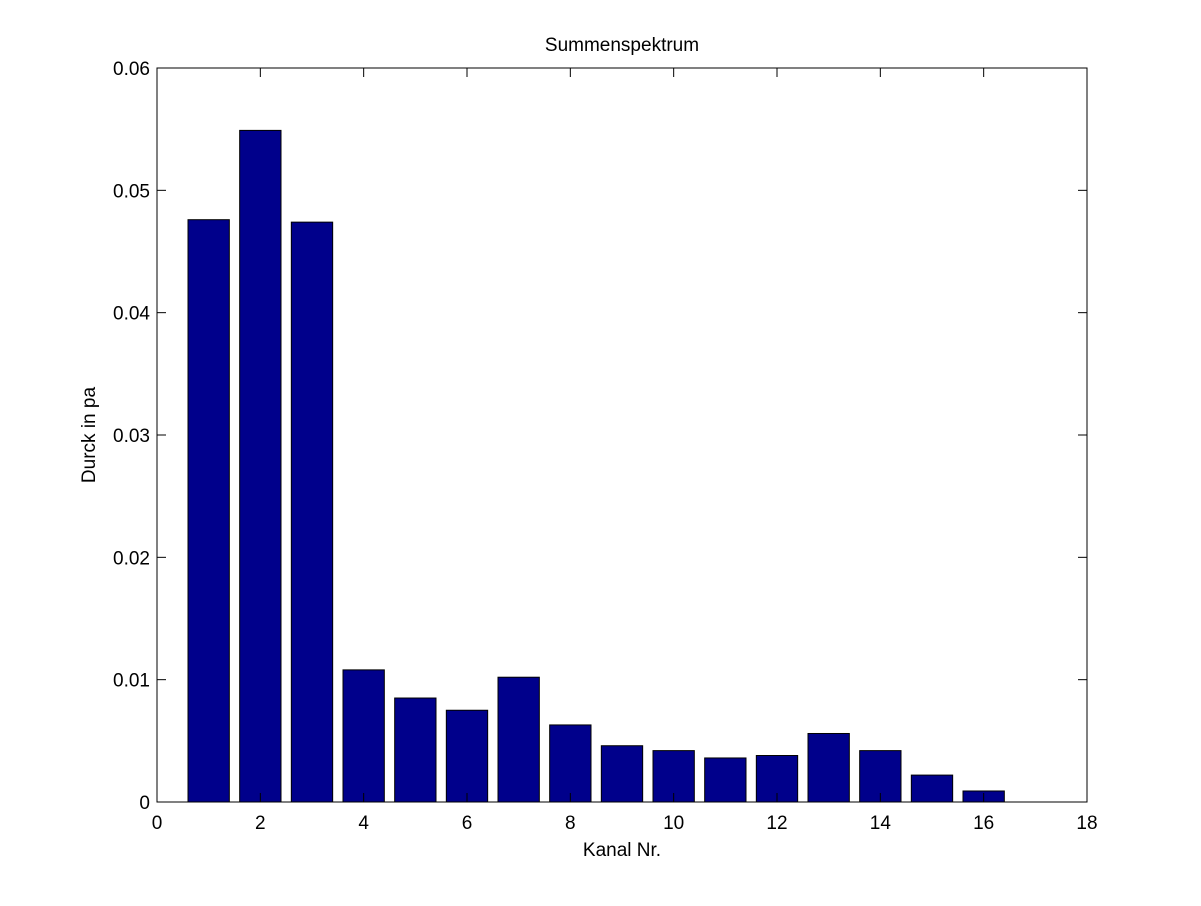 Image resolution: width=1201 pixels, height=906 pixels. What do you see at coordinates (260, 823) in the screenshot?
I see `x-tick-label: 2` at bounding box center [260, 823].